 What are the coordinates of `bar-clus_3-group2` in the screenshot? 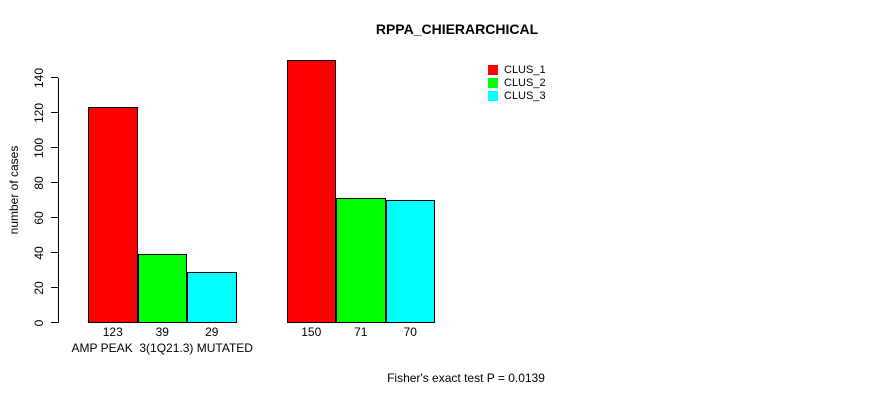 It's located at (410, 261).